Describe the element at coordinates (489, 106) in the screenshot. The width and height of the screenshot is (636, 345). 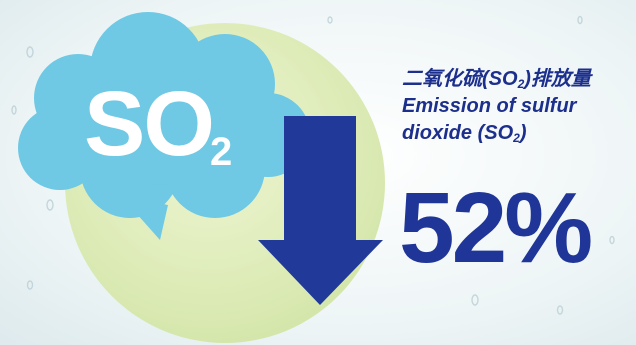
I see `caption-english-line1: Emission of sulfur` at that location.